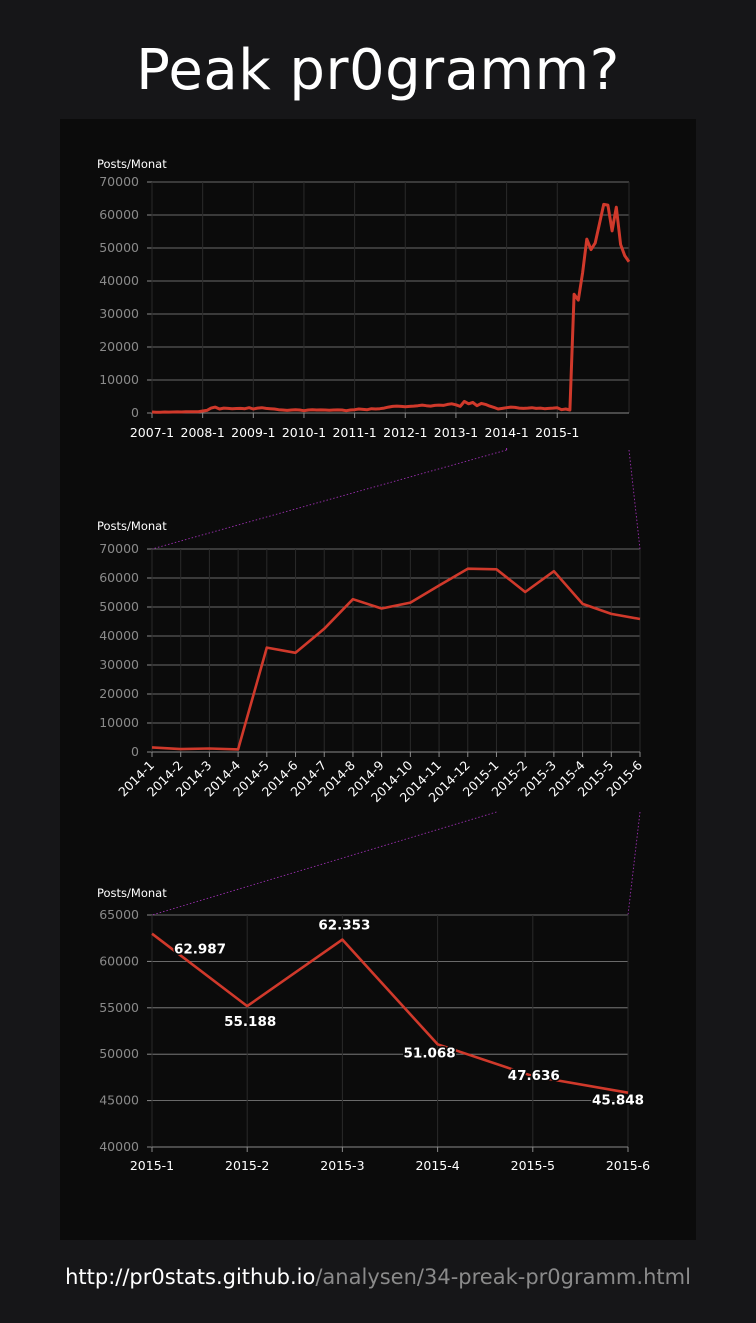 The height and width of the screenshot is (1323, 756). I want to click on detail-2014-ytick-label: 40000, so click(119, 635).